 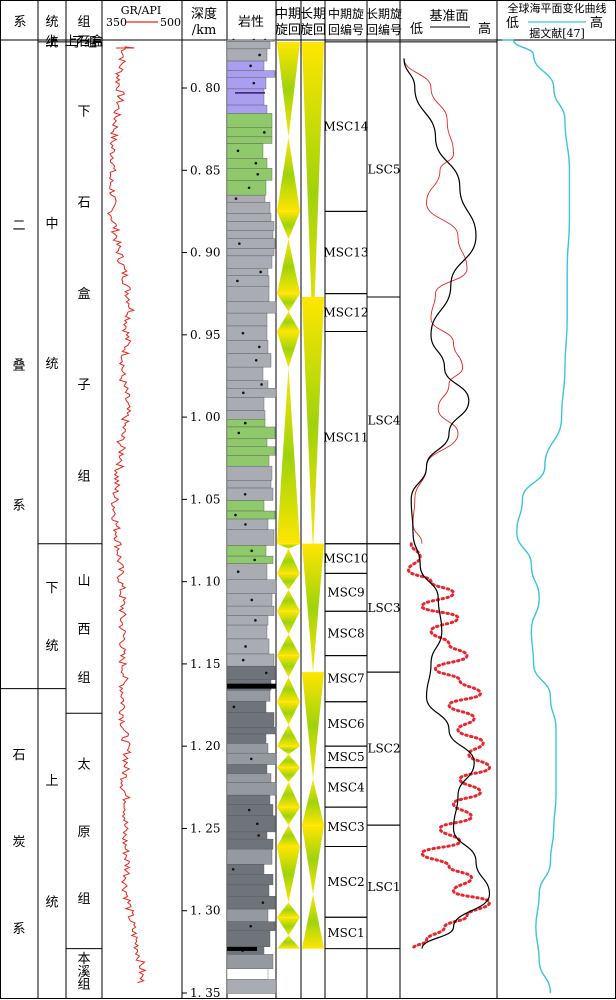 What do you see at coordinates (345, 724) in the screenshot?
I see `mid-cycle-code: MSC6` at bounding box center [345, 724].